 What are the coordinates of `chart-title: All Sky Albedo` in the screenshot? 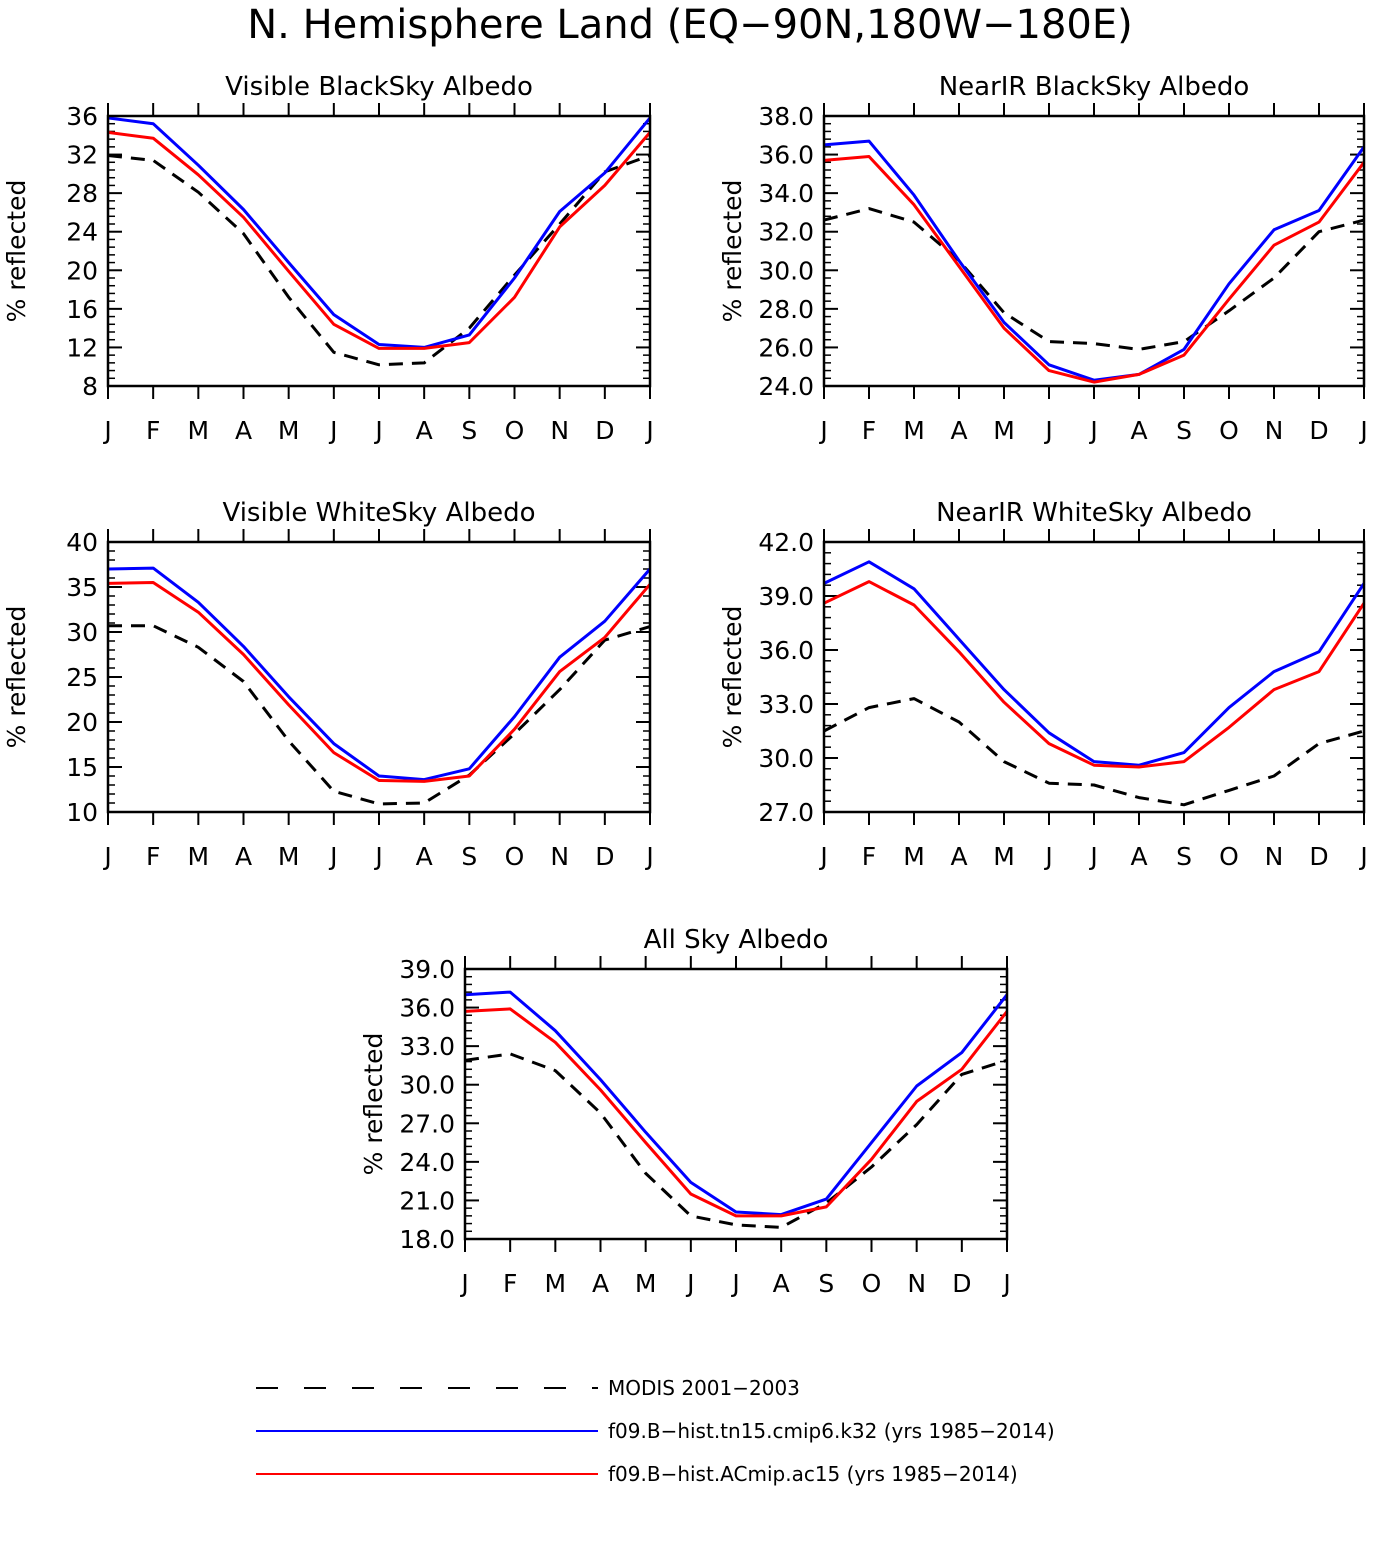 It's located at (736, 940).